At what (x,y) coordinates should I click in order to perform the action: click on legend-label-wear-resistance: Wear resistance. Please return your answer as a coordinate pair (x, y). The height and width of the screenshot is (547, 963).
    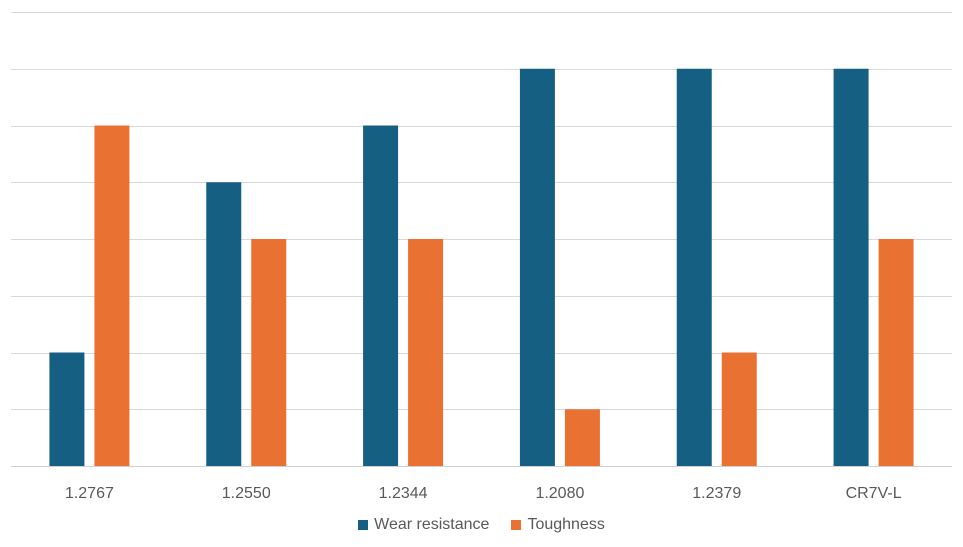
    Looking at the image, I should click on (432, 524).